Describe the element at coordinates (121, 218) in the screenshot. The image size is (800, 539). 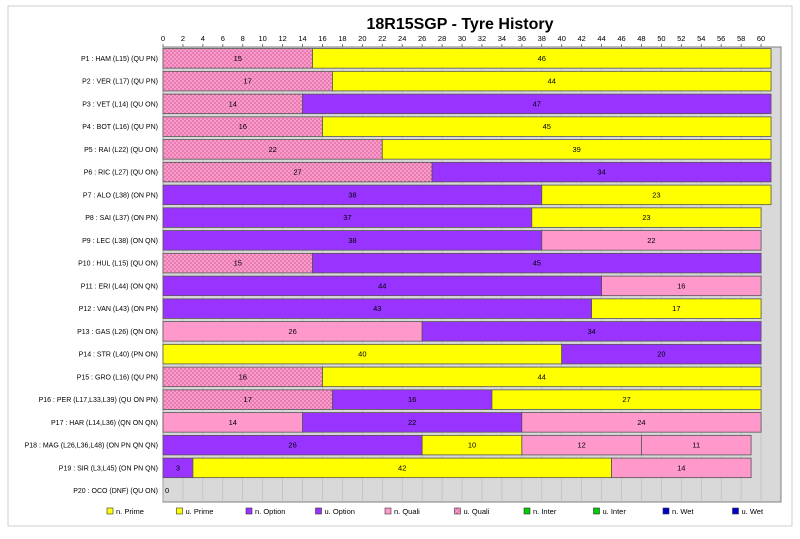
I see `row-label: P8 : SAI (L37) (ON PN)` at that location.